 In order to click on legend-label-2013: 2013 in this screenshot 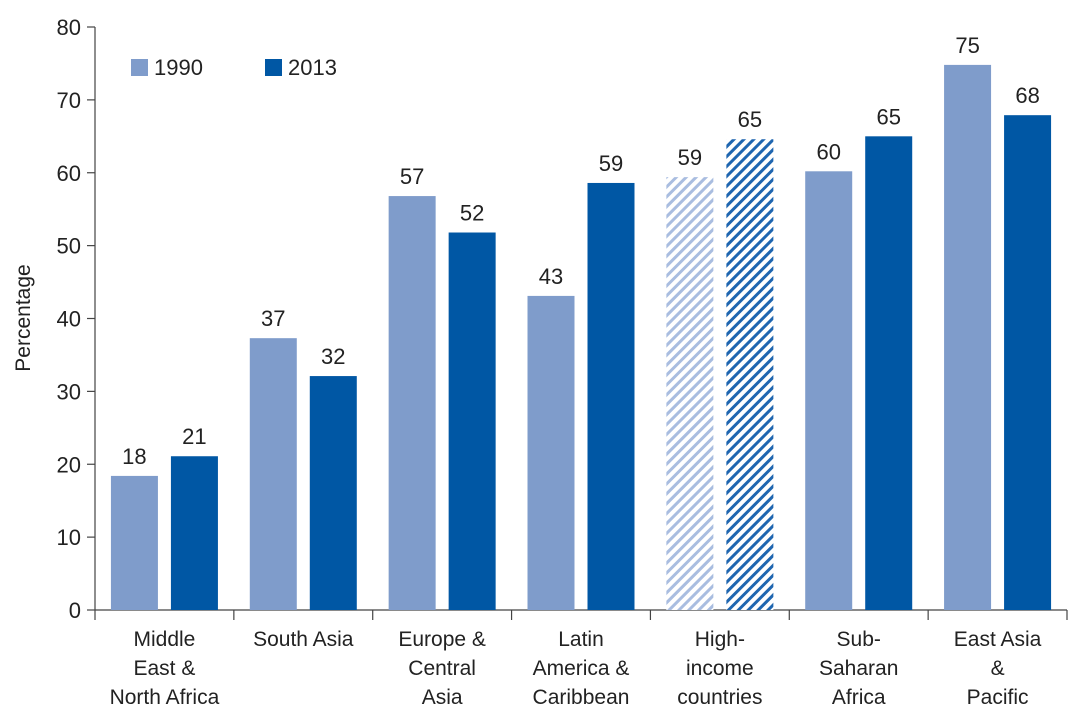, I will do `click(312, 67)`.